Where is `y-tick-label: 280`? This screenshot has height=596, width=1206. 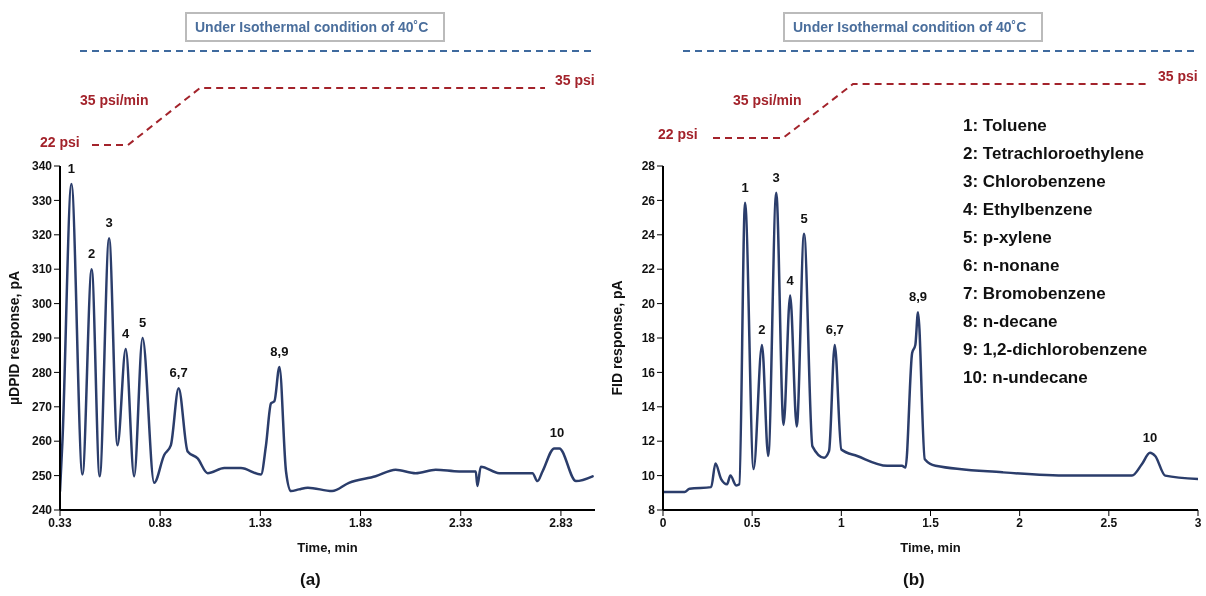 y-tick-label: 280 is located at coordinates (42, 372).